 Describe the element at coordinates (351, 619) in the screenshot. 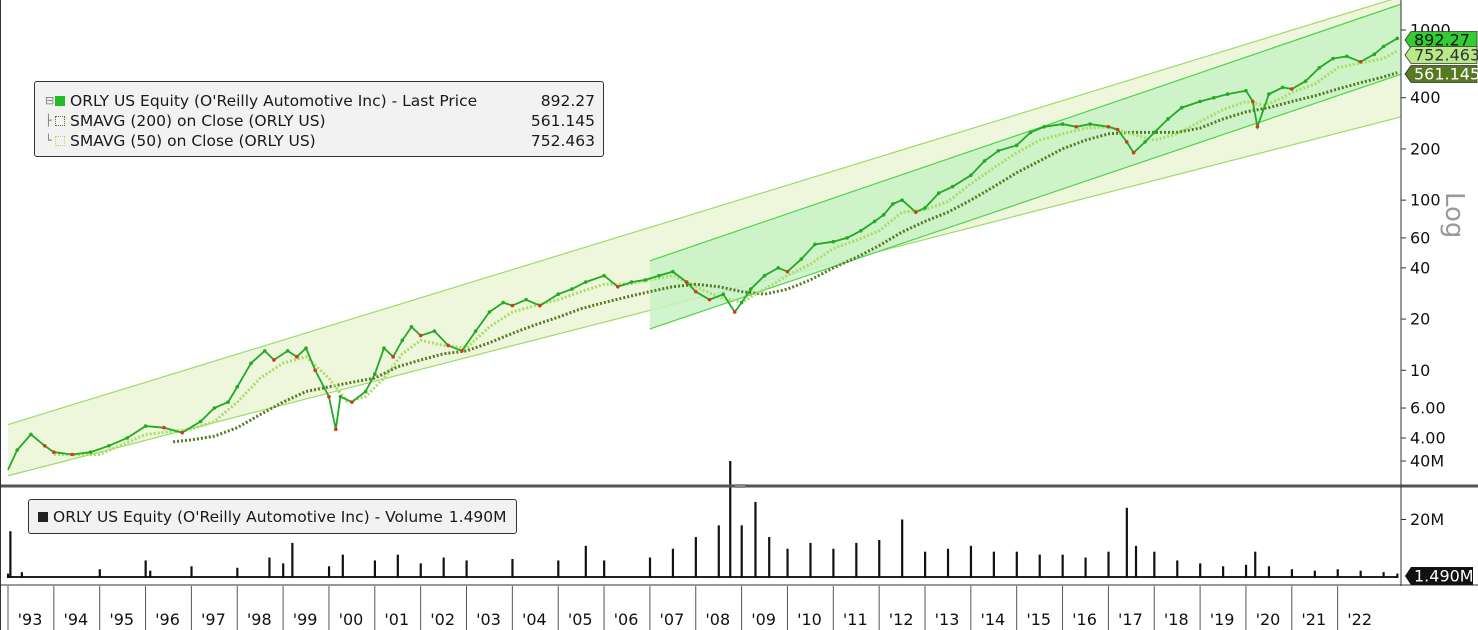

I see `year-label: '00` at that location.